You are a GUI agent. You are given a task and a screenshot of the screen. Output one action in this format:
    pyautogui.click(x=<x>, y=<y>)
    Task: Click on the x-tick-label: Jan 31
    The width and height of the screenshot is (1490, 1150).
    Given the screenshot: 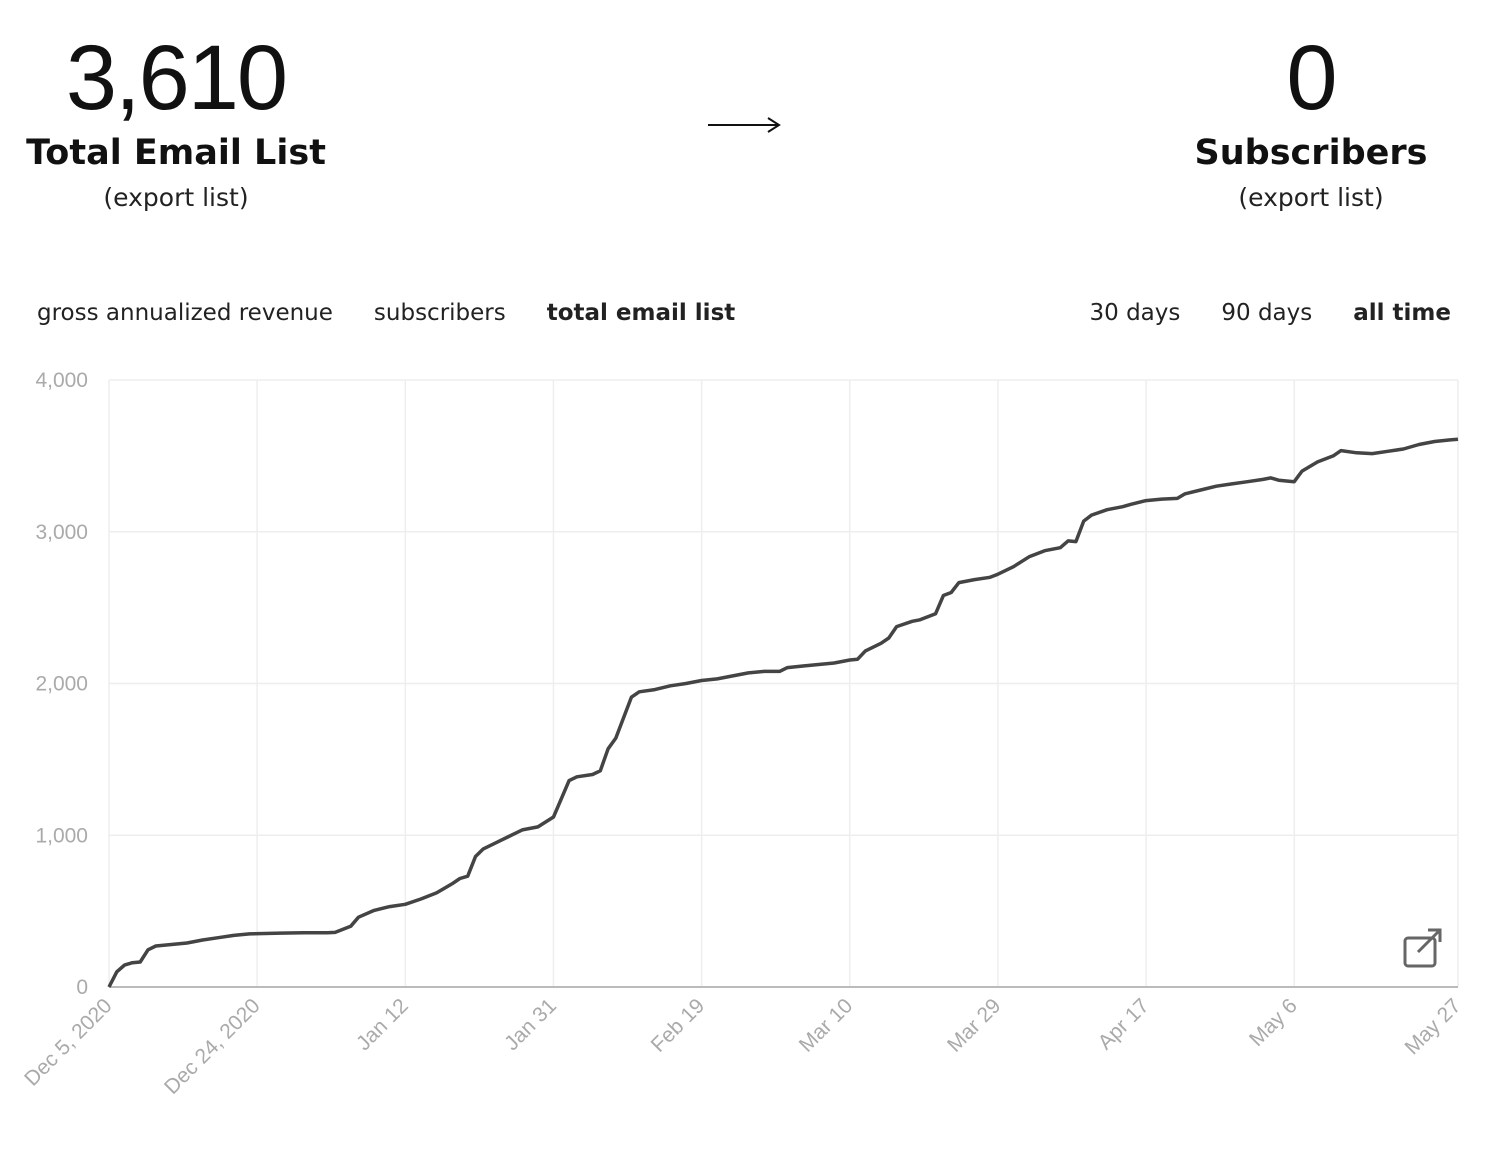 What is the action you would take?
    pyautogui.click(x=530, y=1024)
    